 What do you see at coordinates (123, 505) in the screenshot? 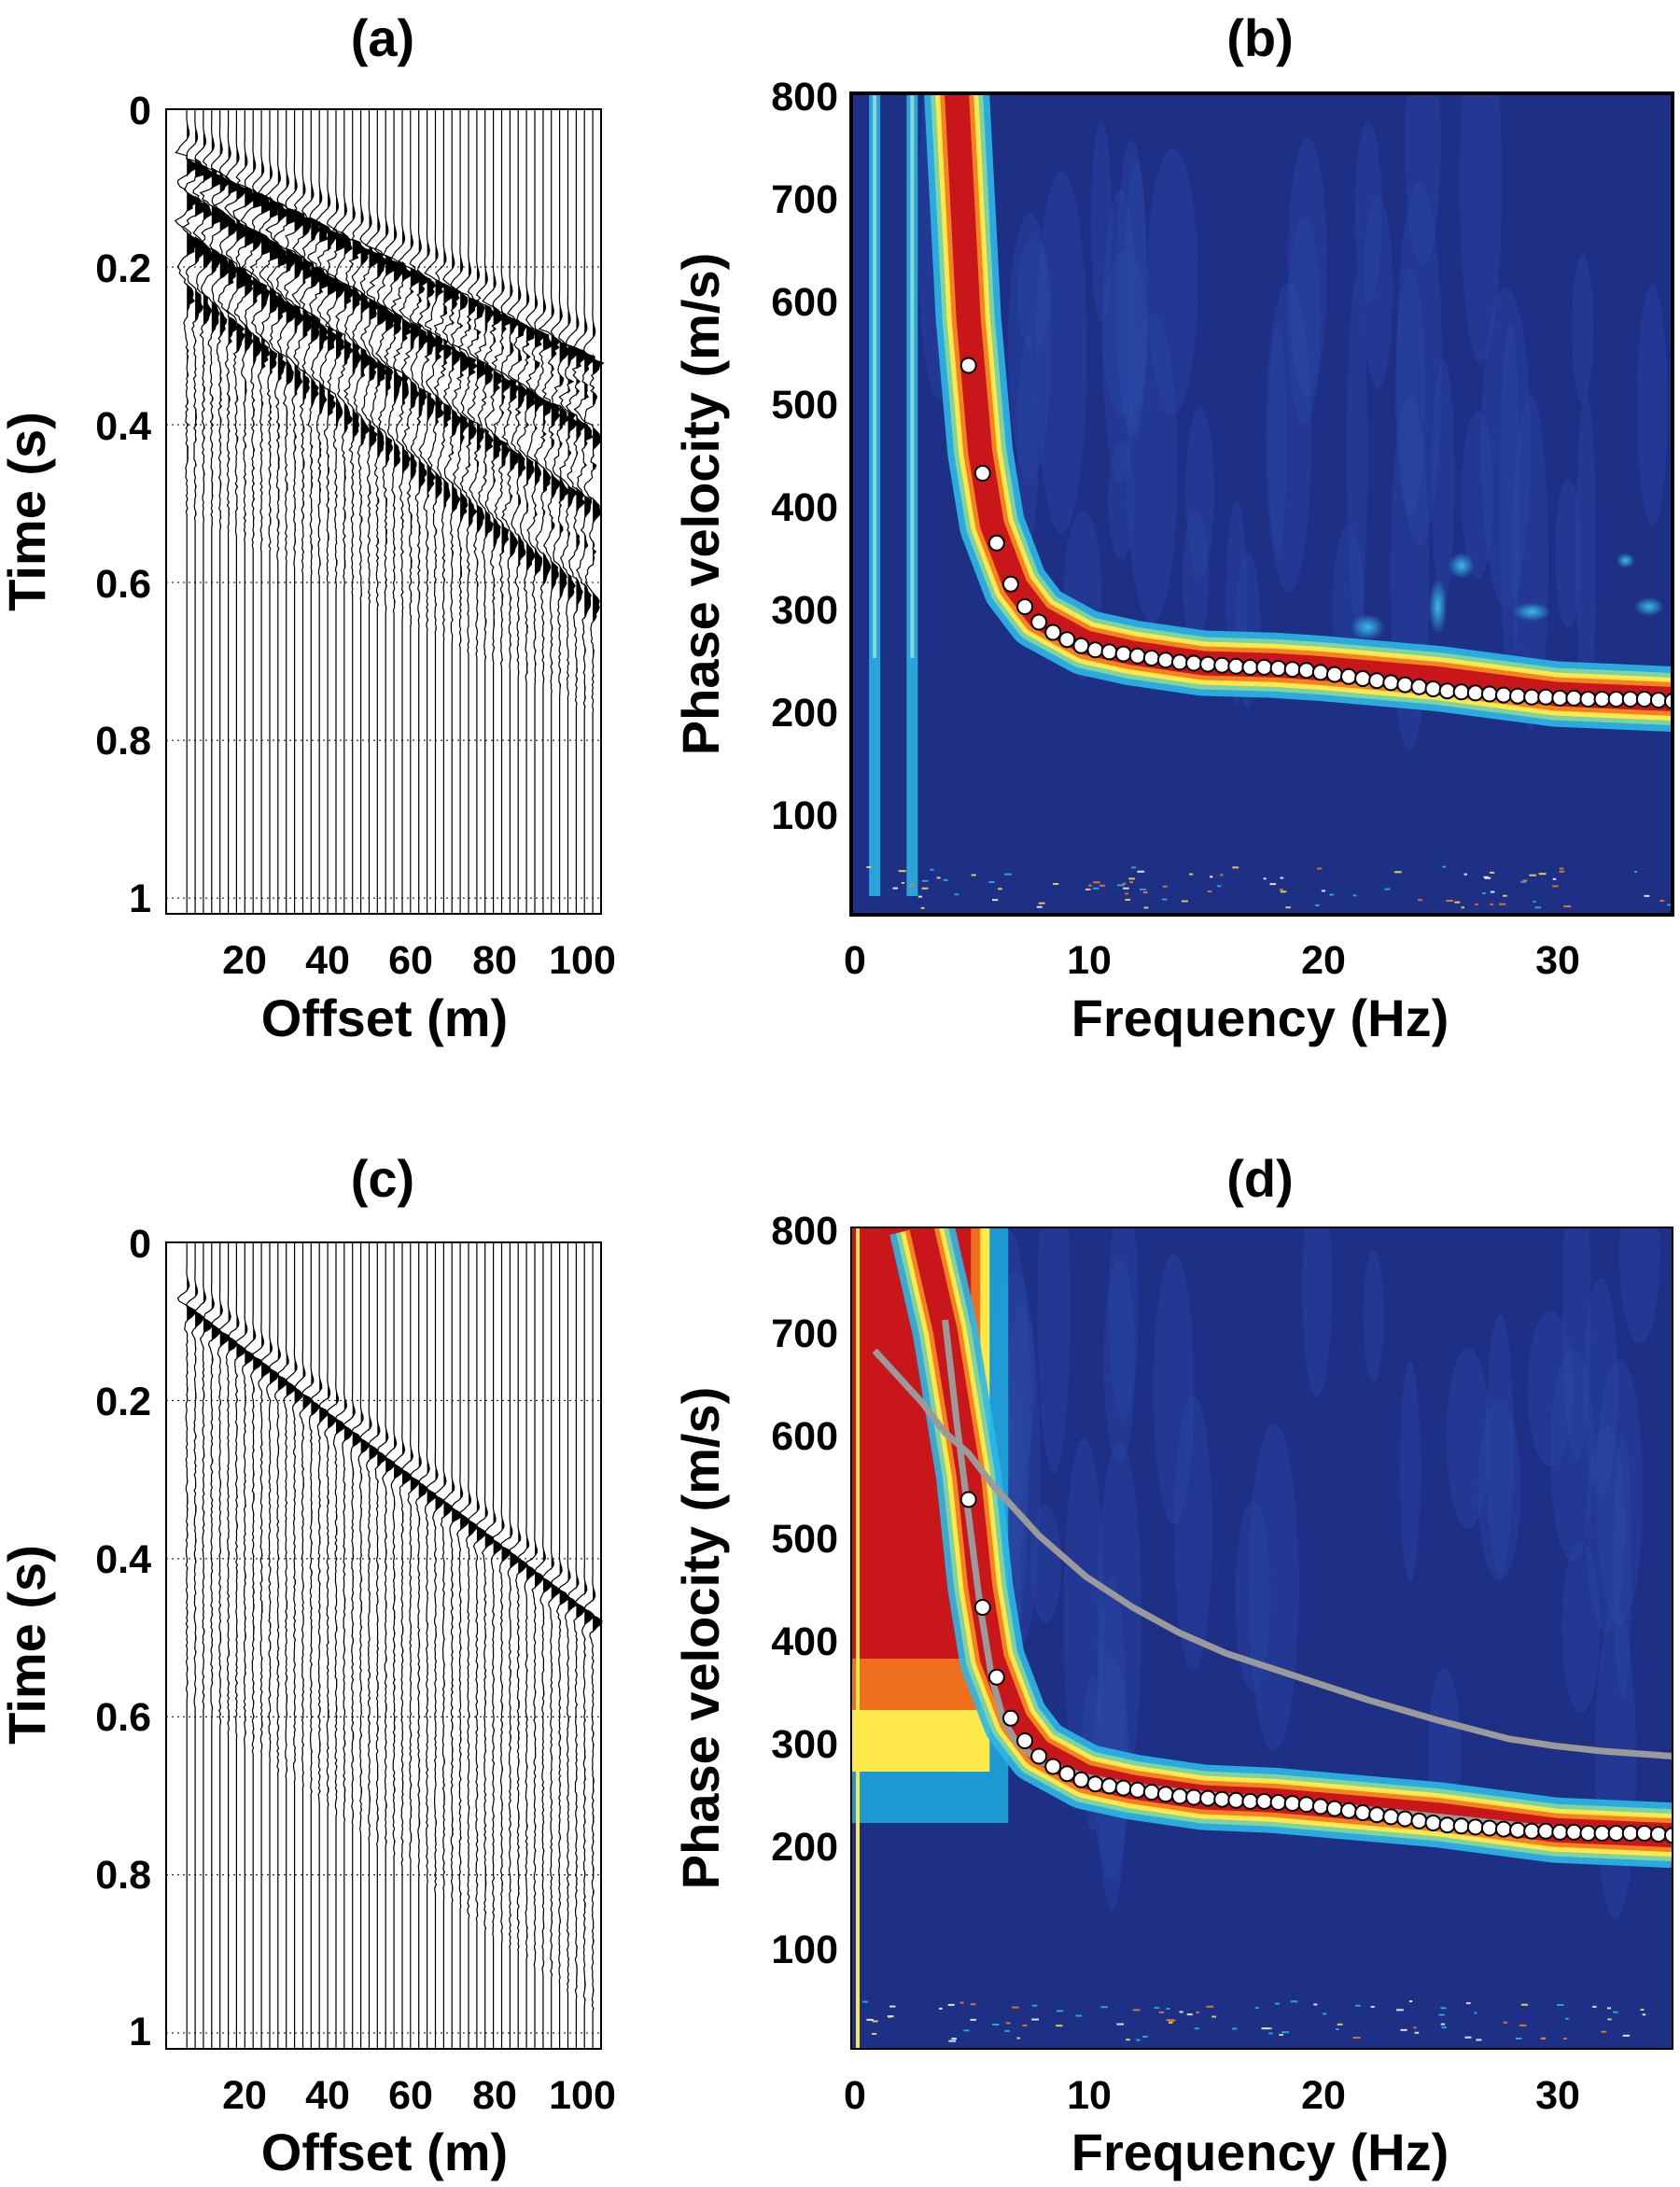
I see `panel-a-y-ticks: 0 0.2 0.4 0.6 0.8 1` at bounding box center [123, 505].